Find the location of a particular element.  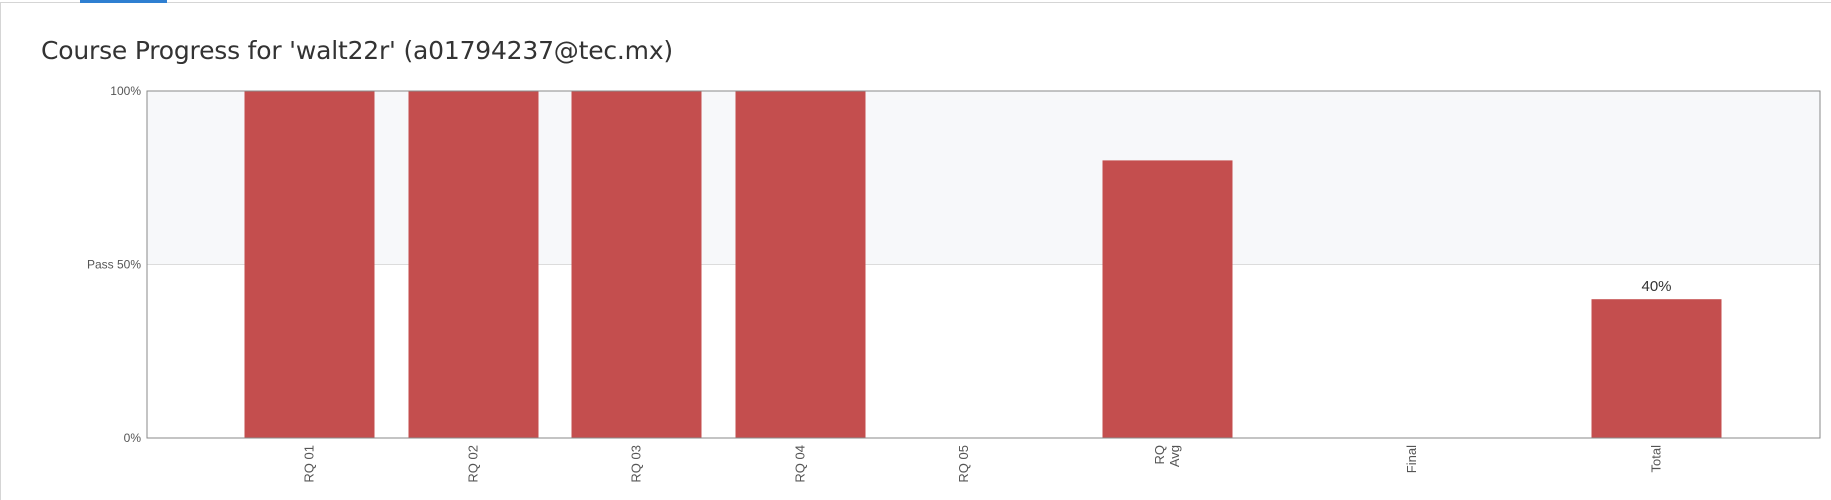

x-tick-label: Avg is located at coordinates (1174, 456).